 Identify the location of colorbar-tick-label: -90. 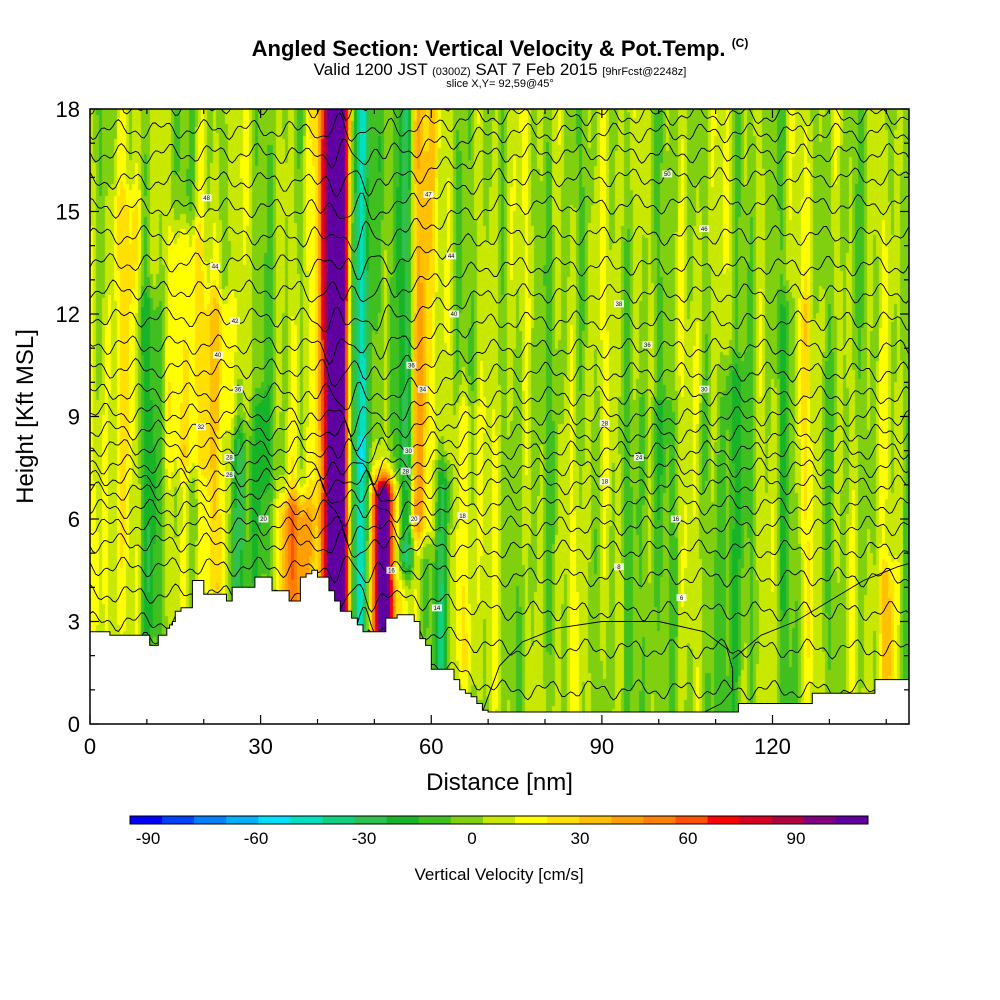
(148, 838).